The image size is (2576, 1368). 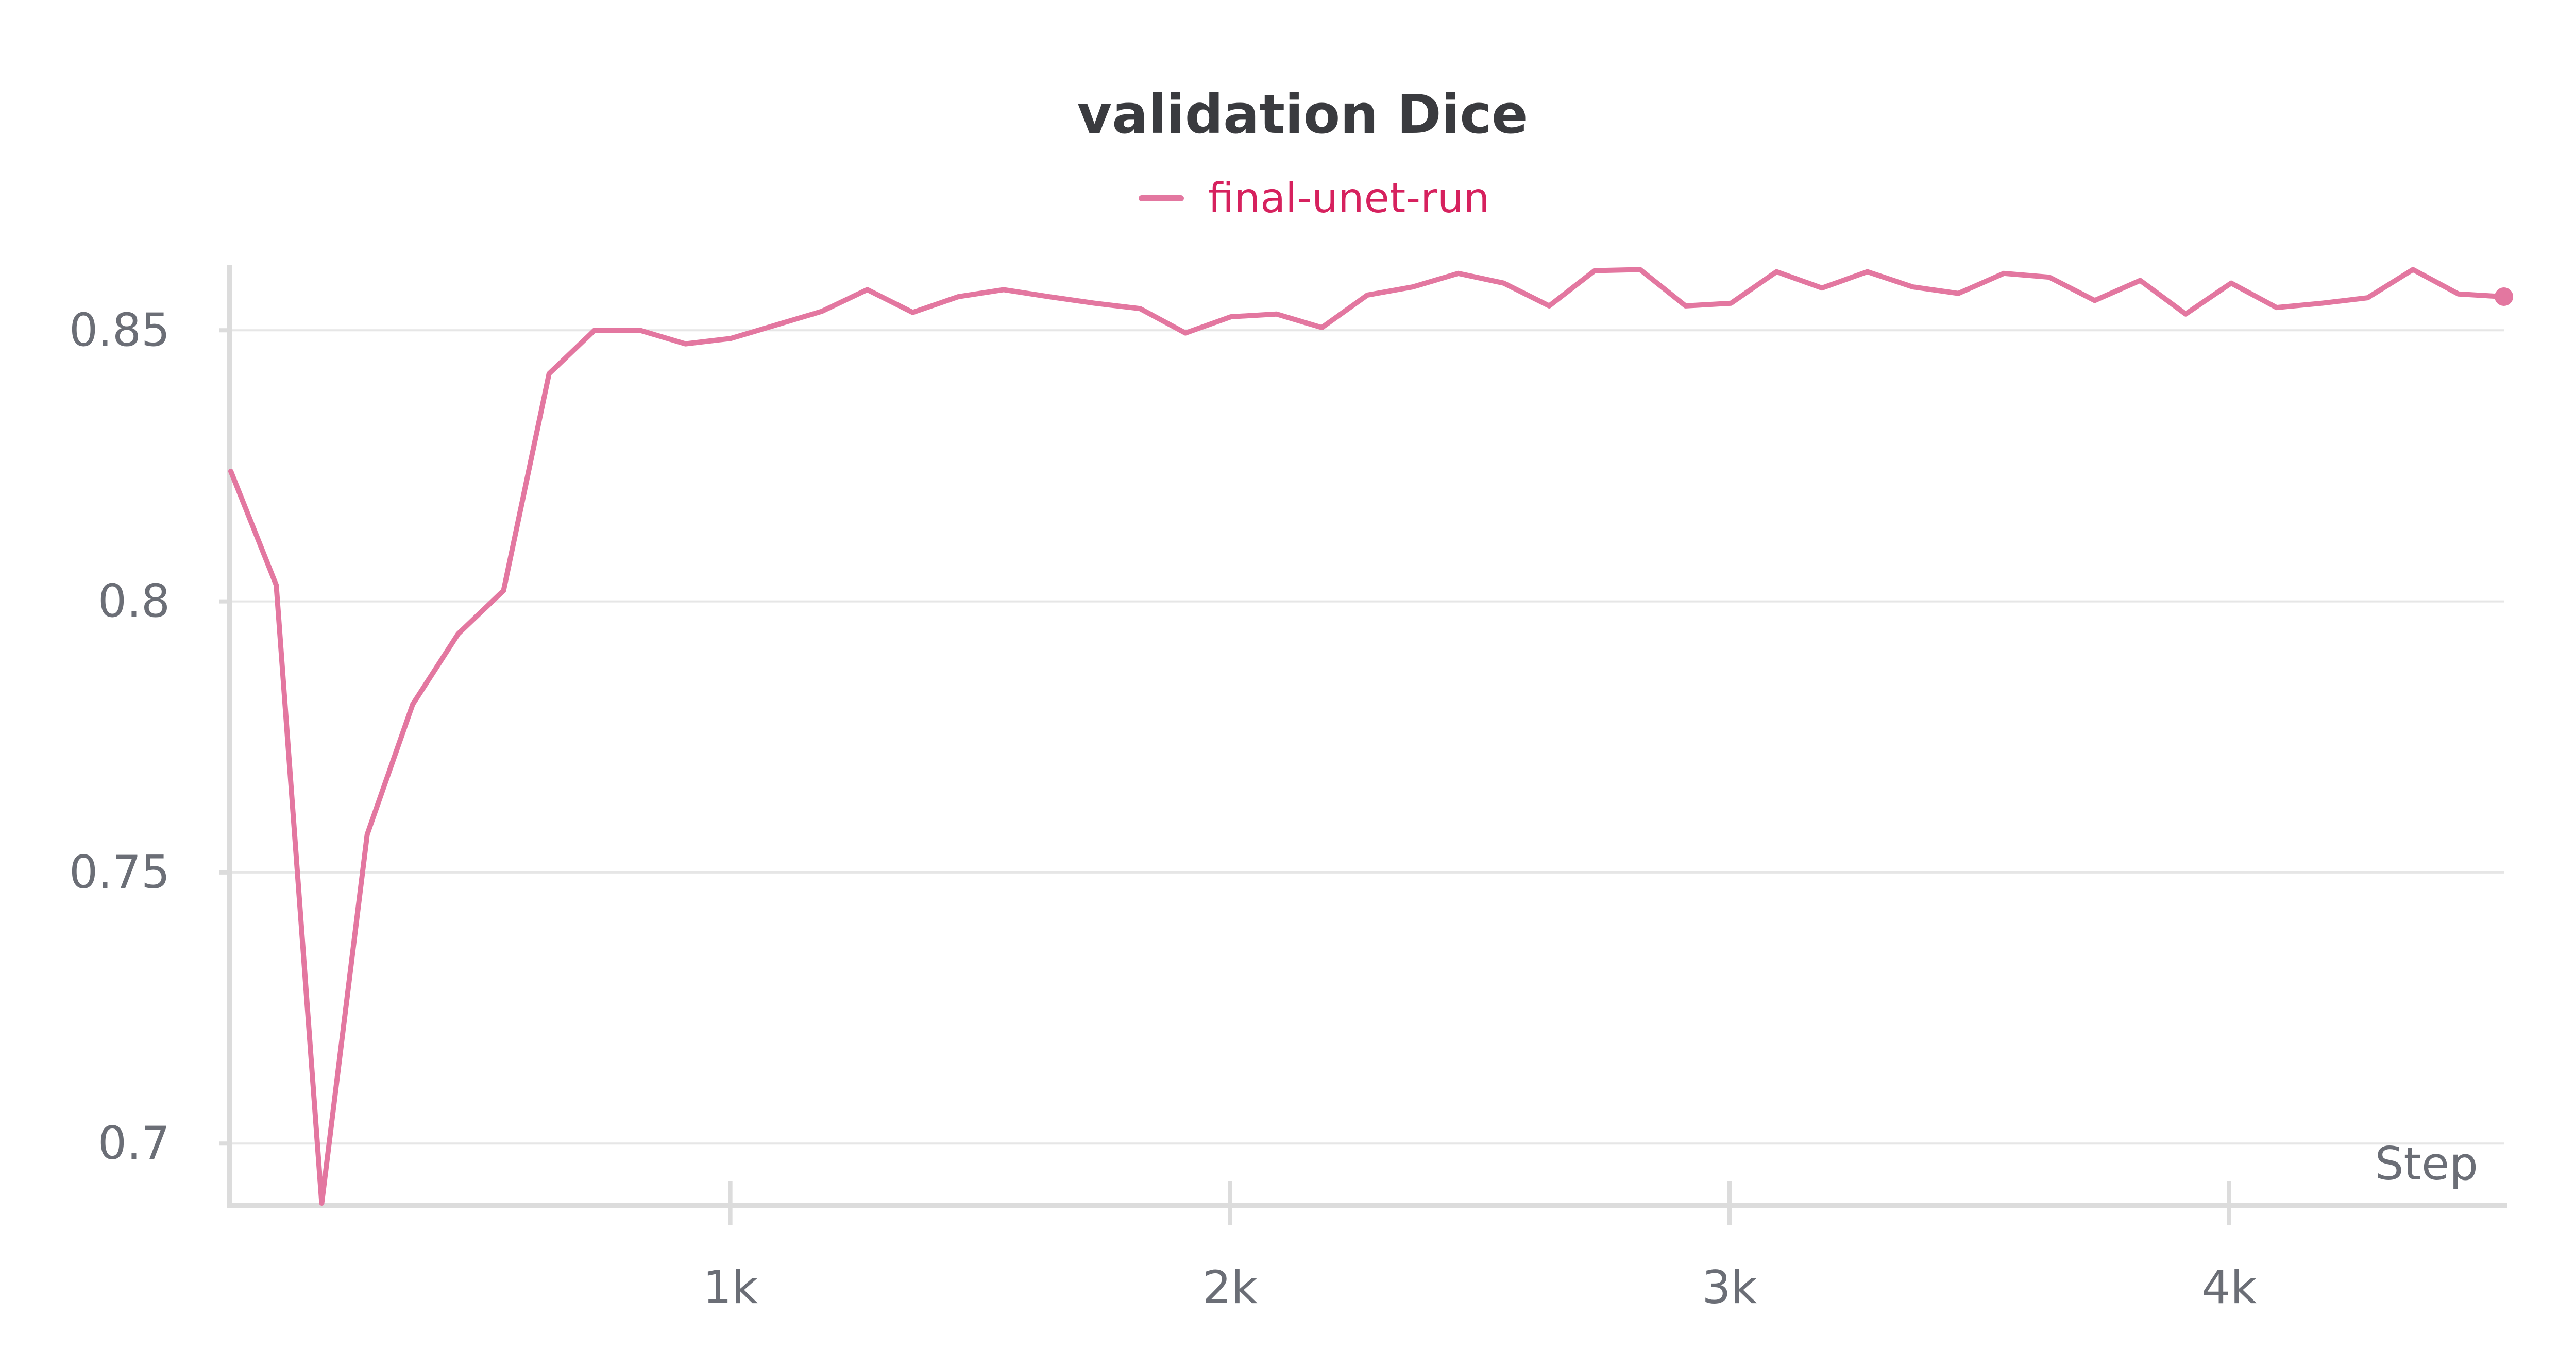 What do you see at coordinates (119, 329) in the screenshot?
I see `y-tick-label: 0.85` at bounding box center [119, 329].